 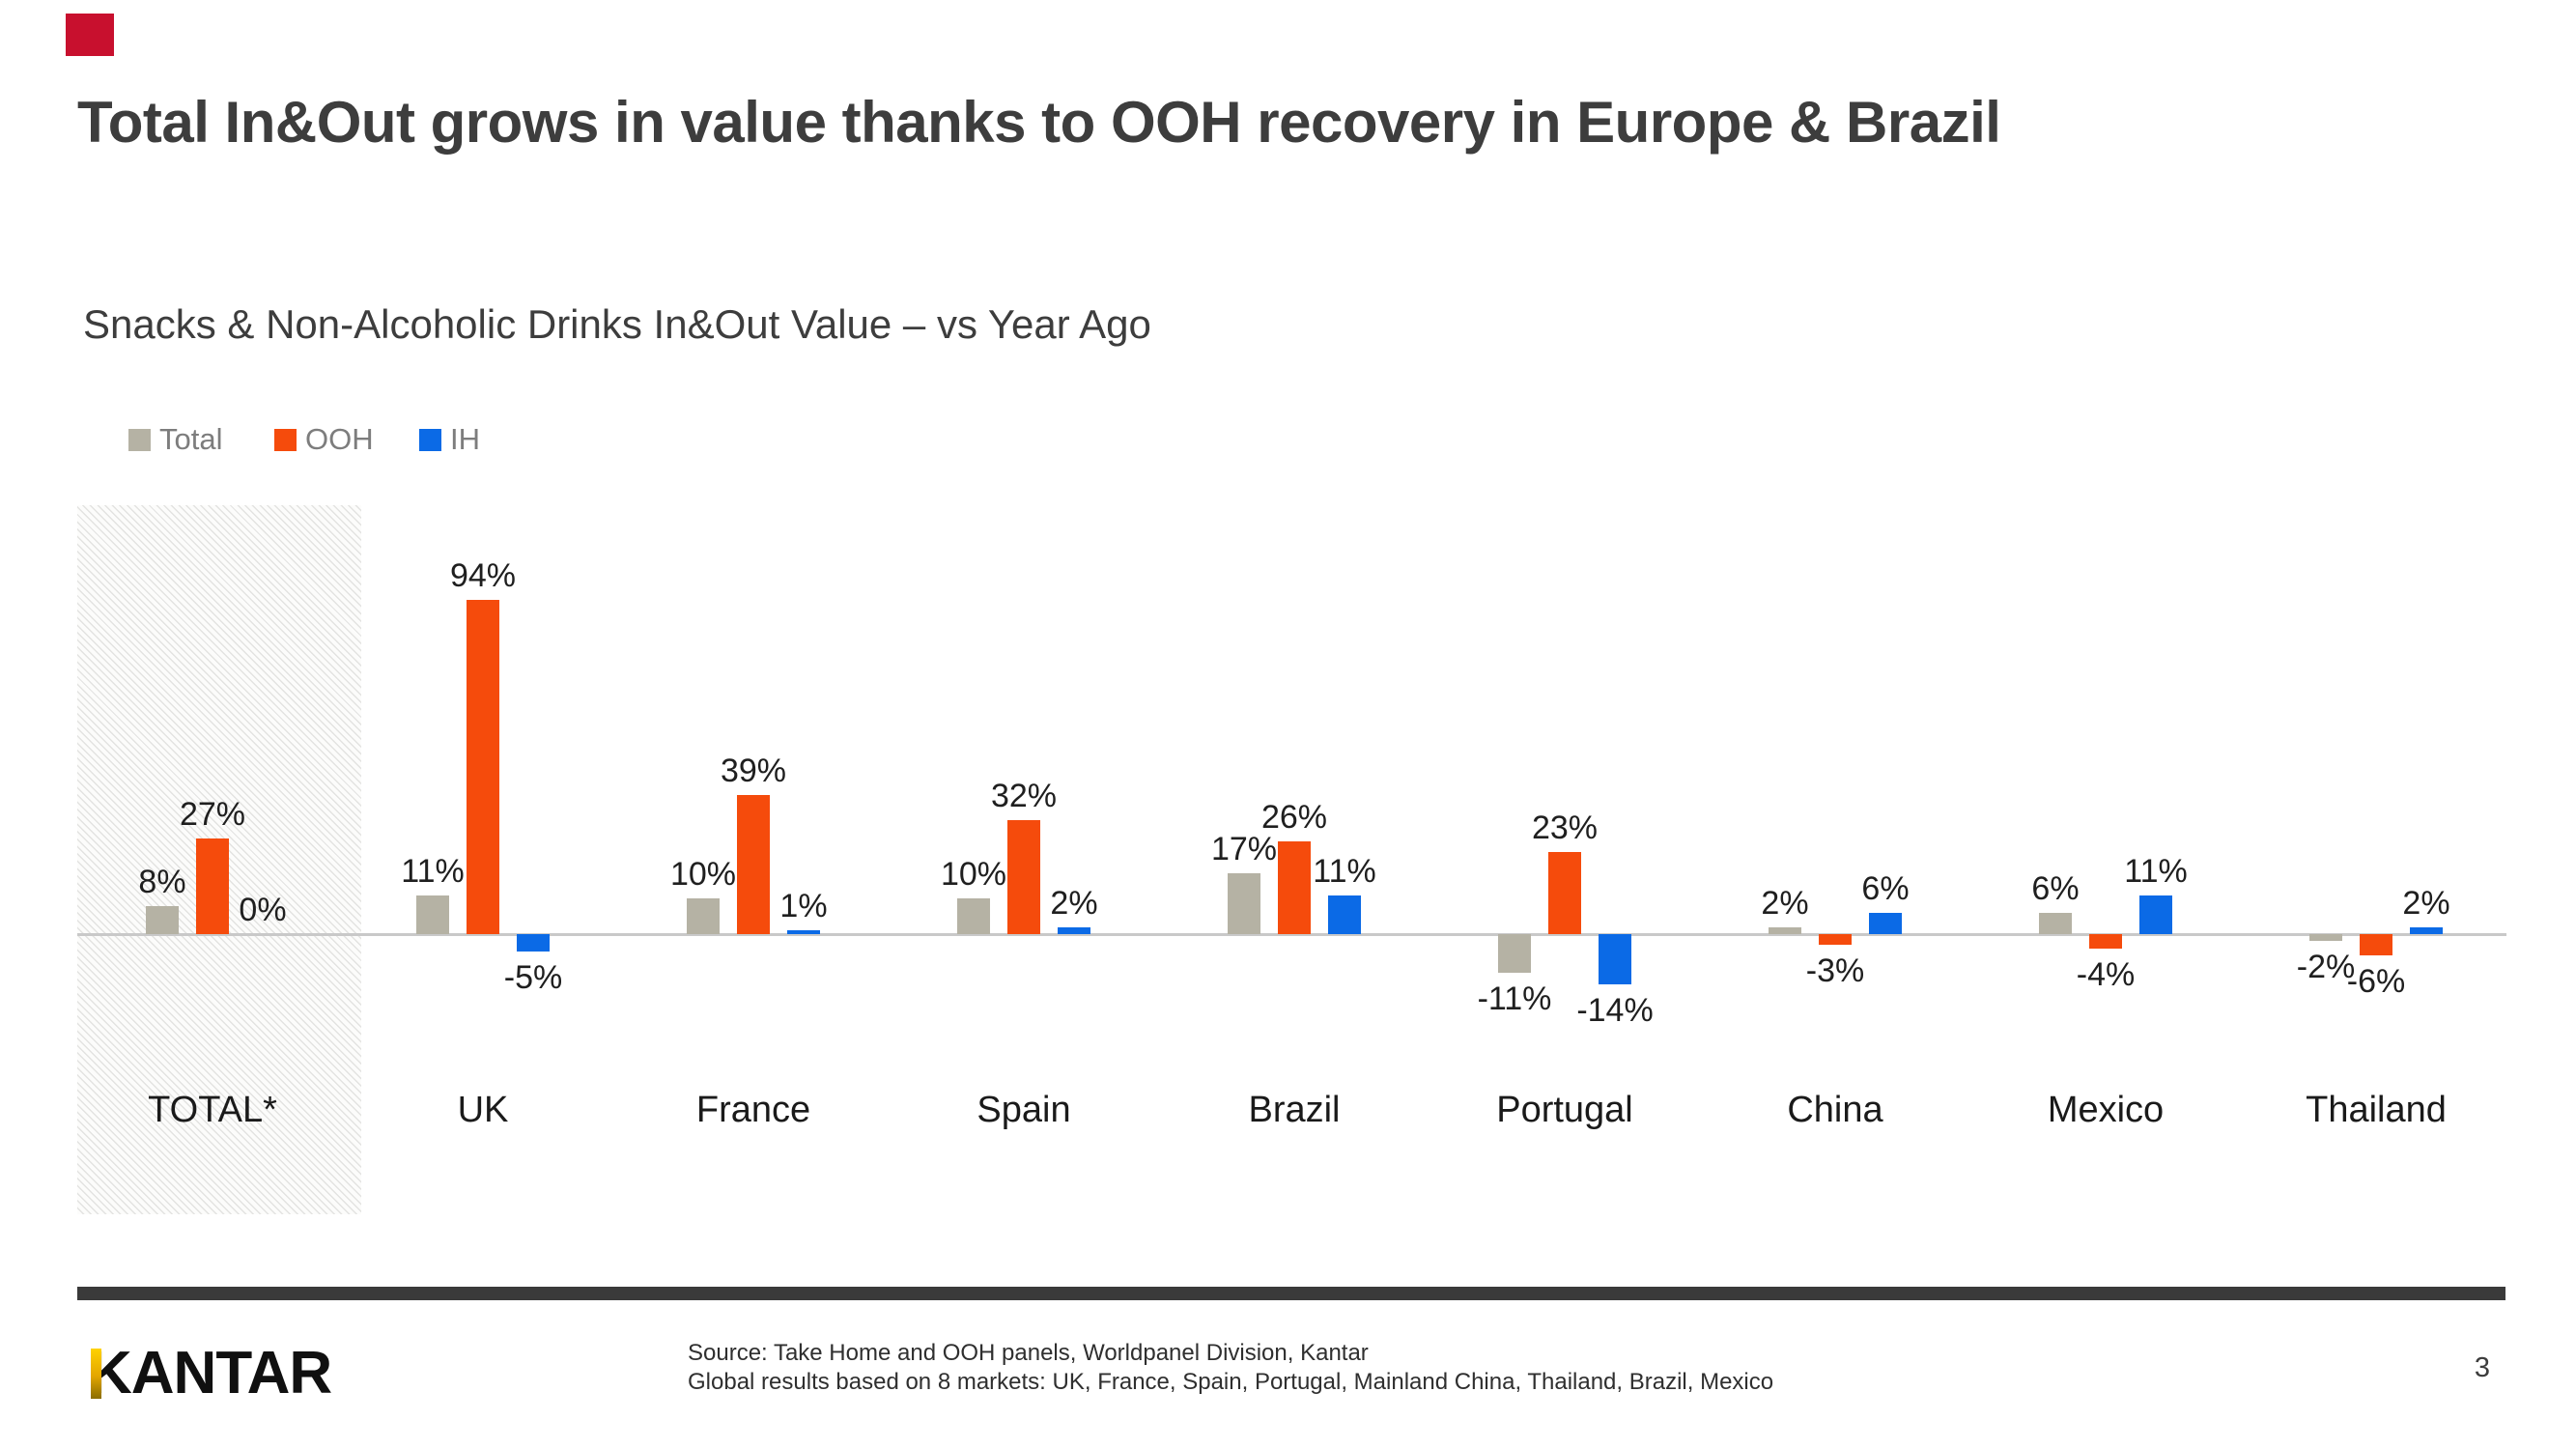 What do you see at coordinates (1514, 999) in the screenshot?
I see `value-label-total-portugal: -11%` at bounding box center [1514, 999].